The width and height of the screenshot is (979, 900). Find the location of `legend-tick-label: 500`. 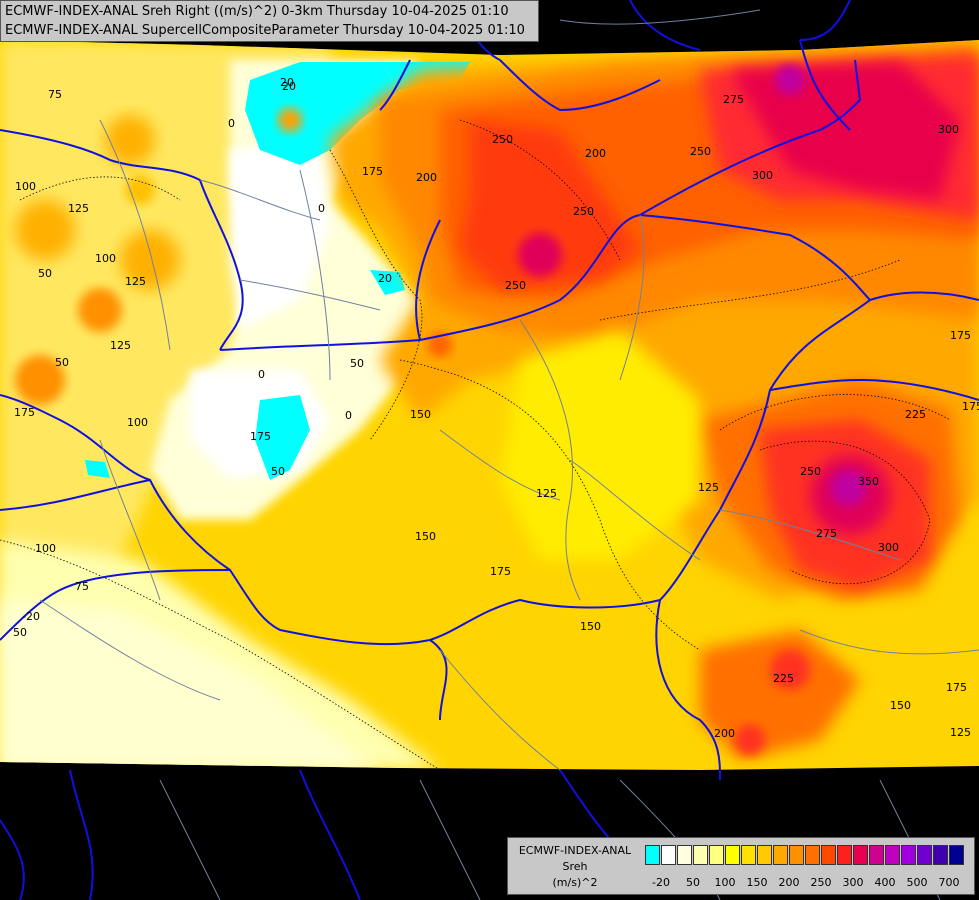

legend-tick-label: 500 is located at coordinates (917, 882).